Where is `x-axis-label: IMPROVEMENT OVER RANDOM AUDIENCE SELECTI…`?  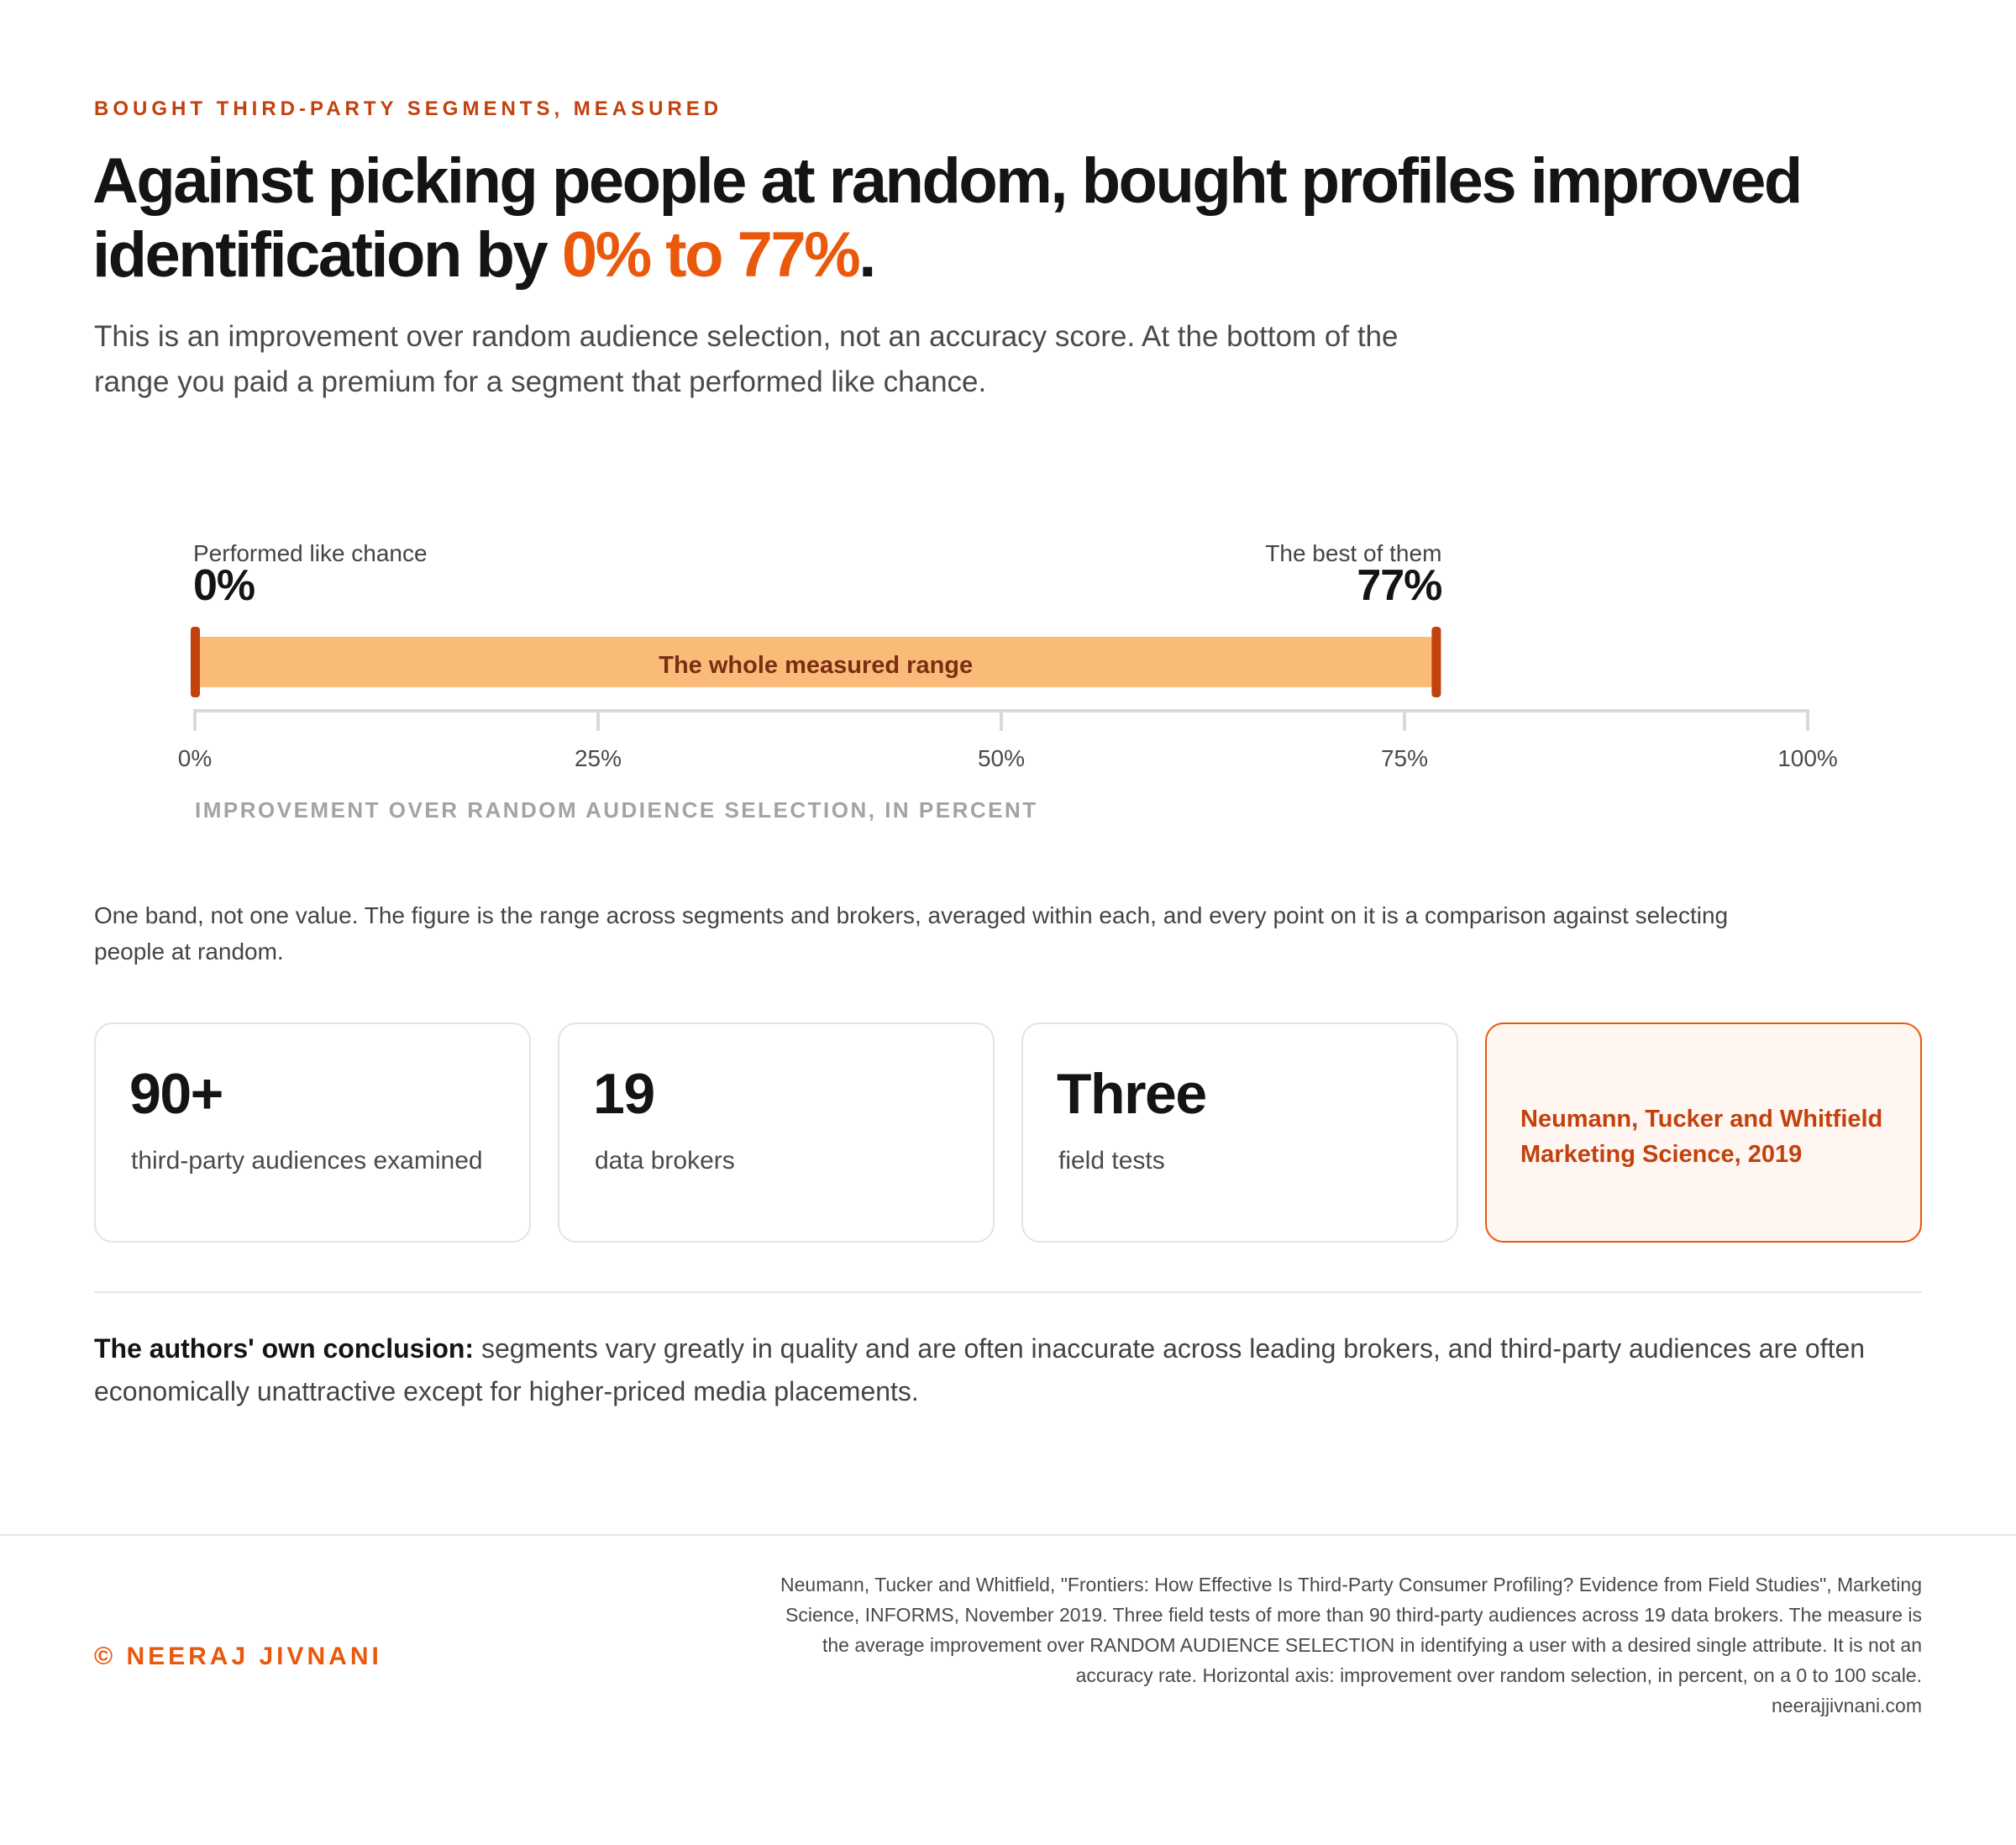
x-axis-label: IMPROVEMENT OVER RANDOM AUDIENCE SELECTI… is located at coordinates (616, 810).